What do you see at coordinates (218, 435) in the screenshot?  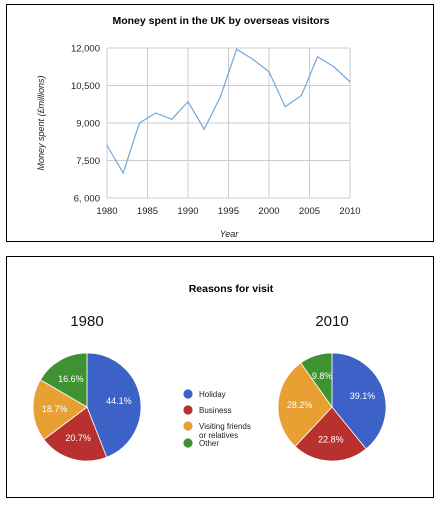 I see `legend-label: or relatives` at bounding box center [218, 435].